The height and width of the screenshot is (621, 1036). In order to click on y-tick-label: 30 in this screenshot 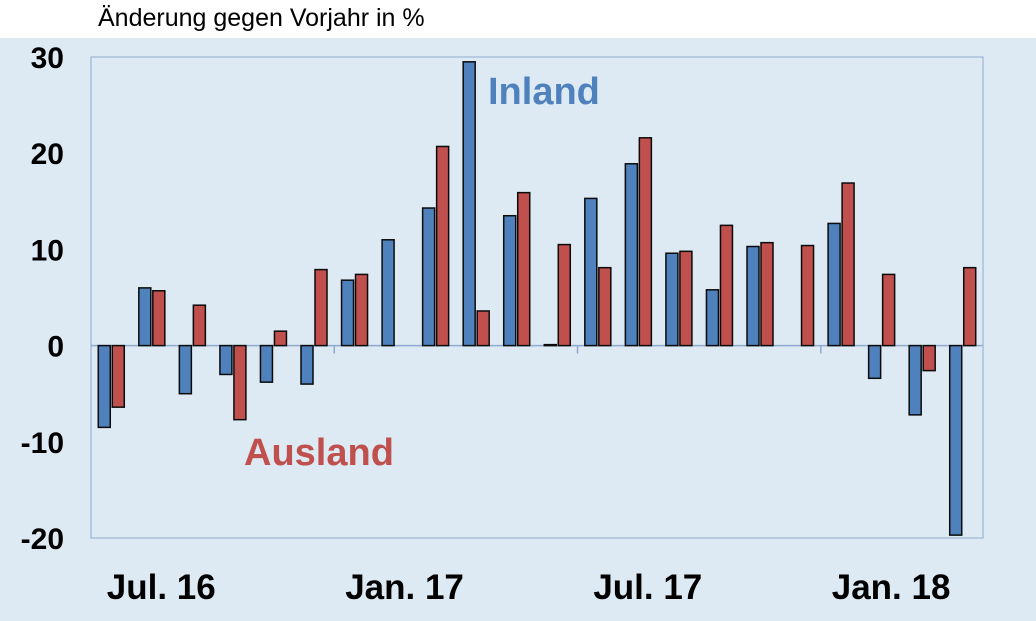, I will do `click(47, 58)`.